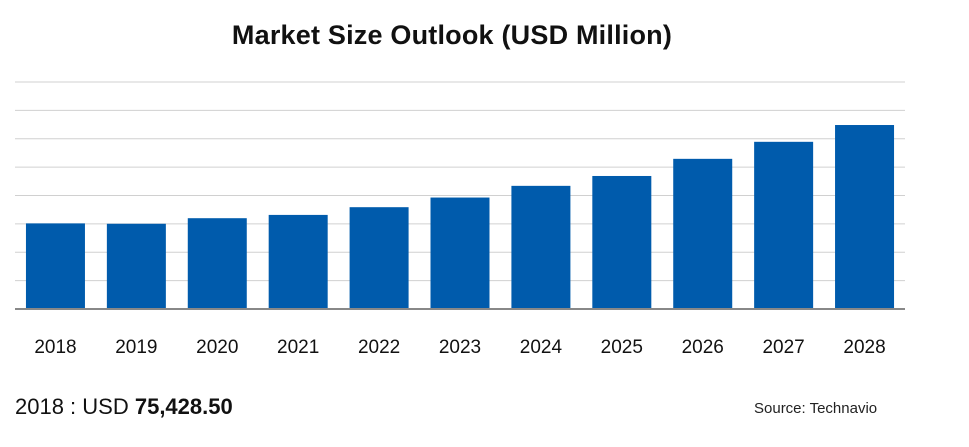 This screenshot has height=447, width=969. I want to click on bar-2023, so click(460, 253).